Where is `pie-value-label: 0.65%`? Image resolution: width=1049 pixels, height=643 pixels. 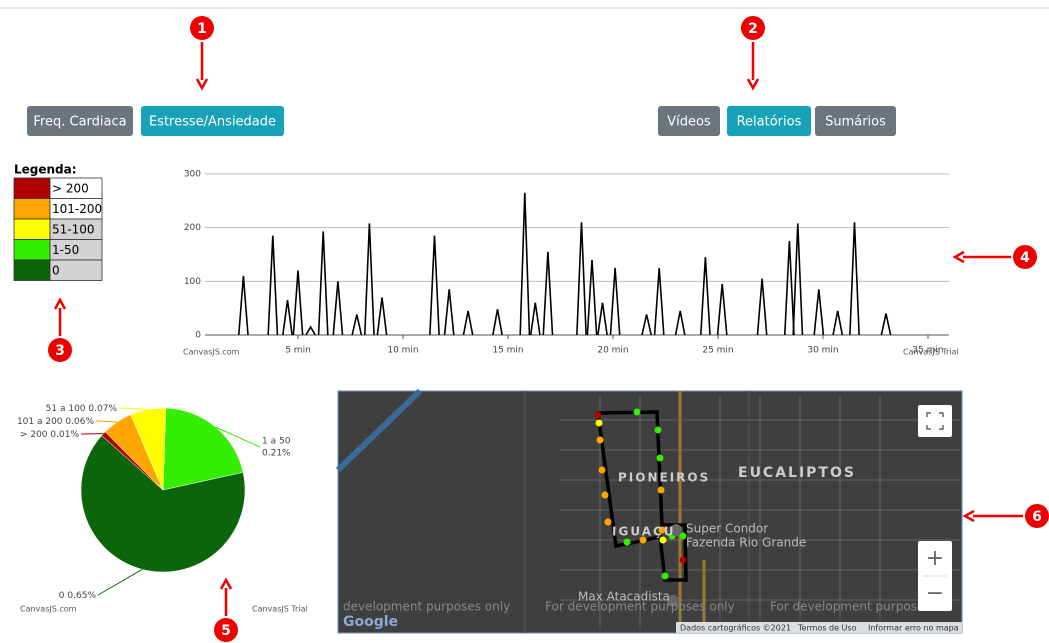
pie-value-label: 0.65% is located at coordinates (81, 596).